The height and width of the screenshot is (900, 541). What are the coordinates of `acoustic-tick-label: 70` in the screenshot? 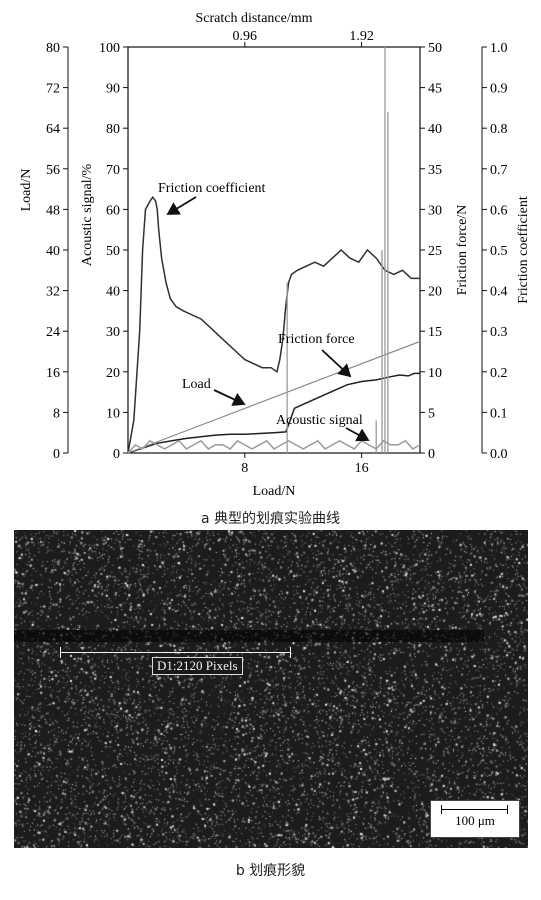 It's located at (113, 170).